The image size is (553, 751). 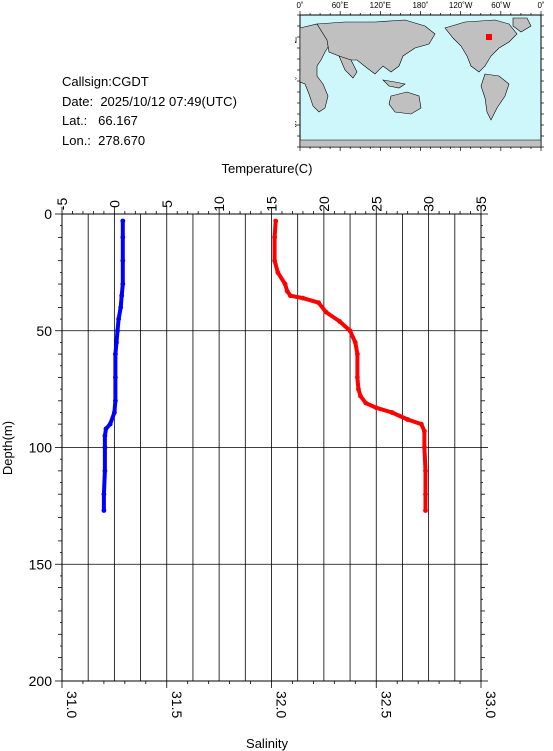 I want to click on date-row: Date: 2025/10/12 07:49(UTC), so click(x=149, y=102).